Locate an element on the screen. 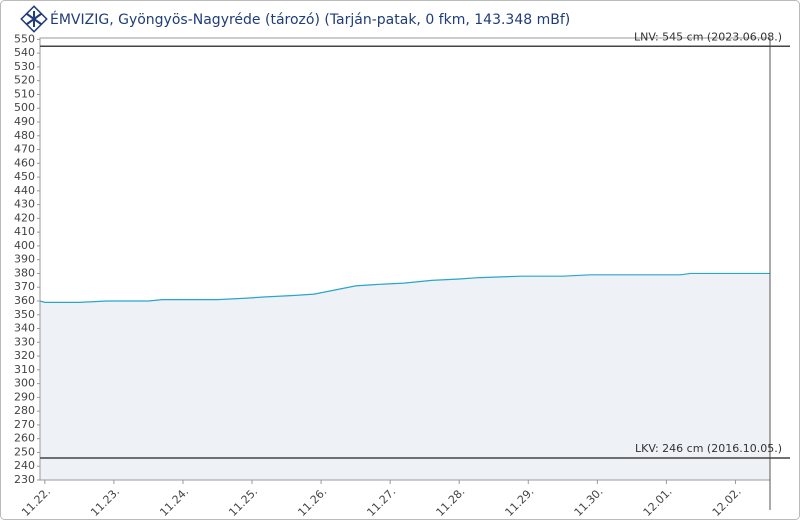 Image resolution: width=800 pixels, height=520 pixels. y-tick-label: 330 is located at coordinates (24, 341).